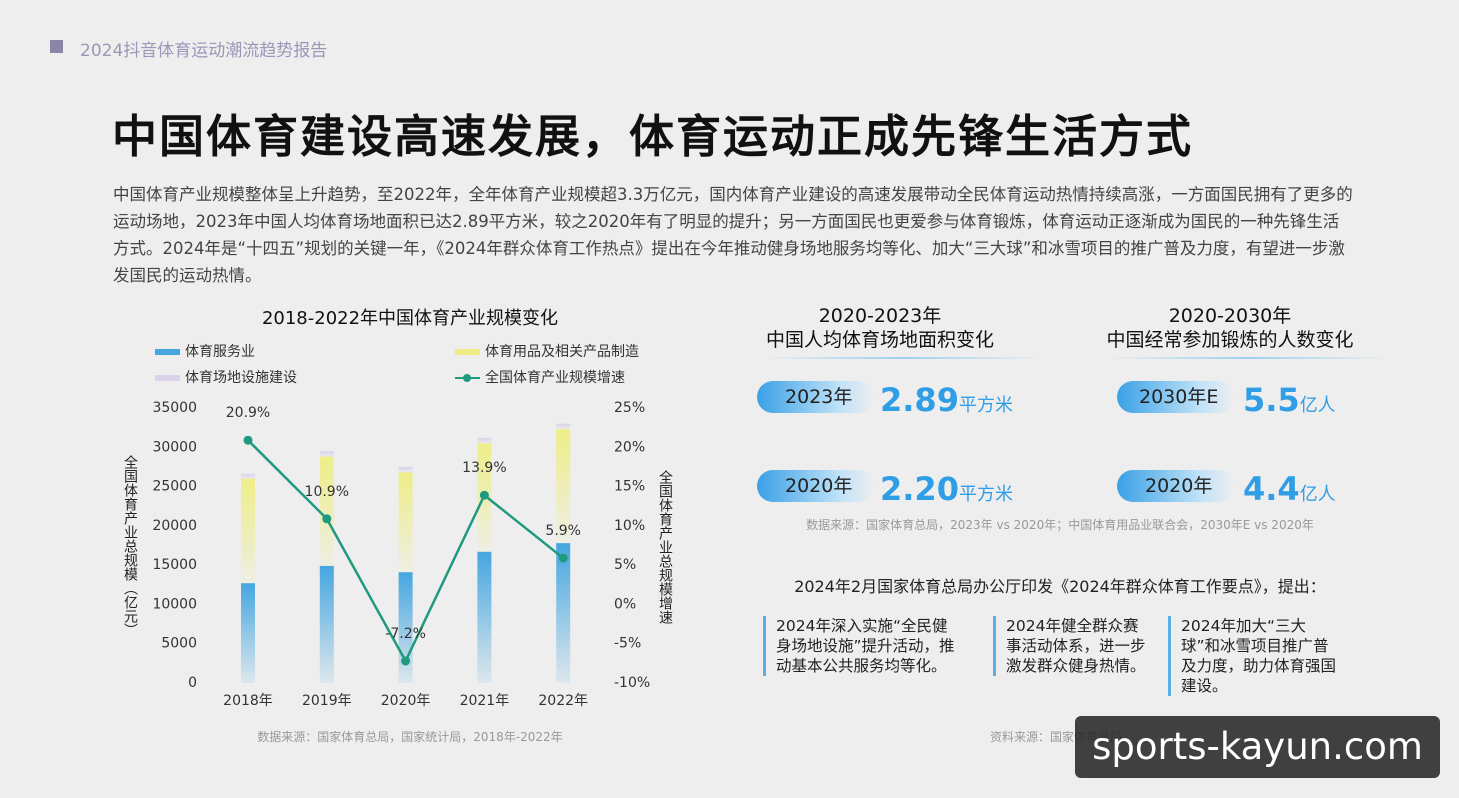 The width and height of the screenshot is (1459, 798). Describe the element at coordinates (629, 487) in the screenshot. I see `y2-tick-label: 15%` at that location.